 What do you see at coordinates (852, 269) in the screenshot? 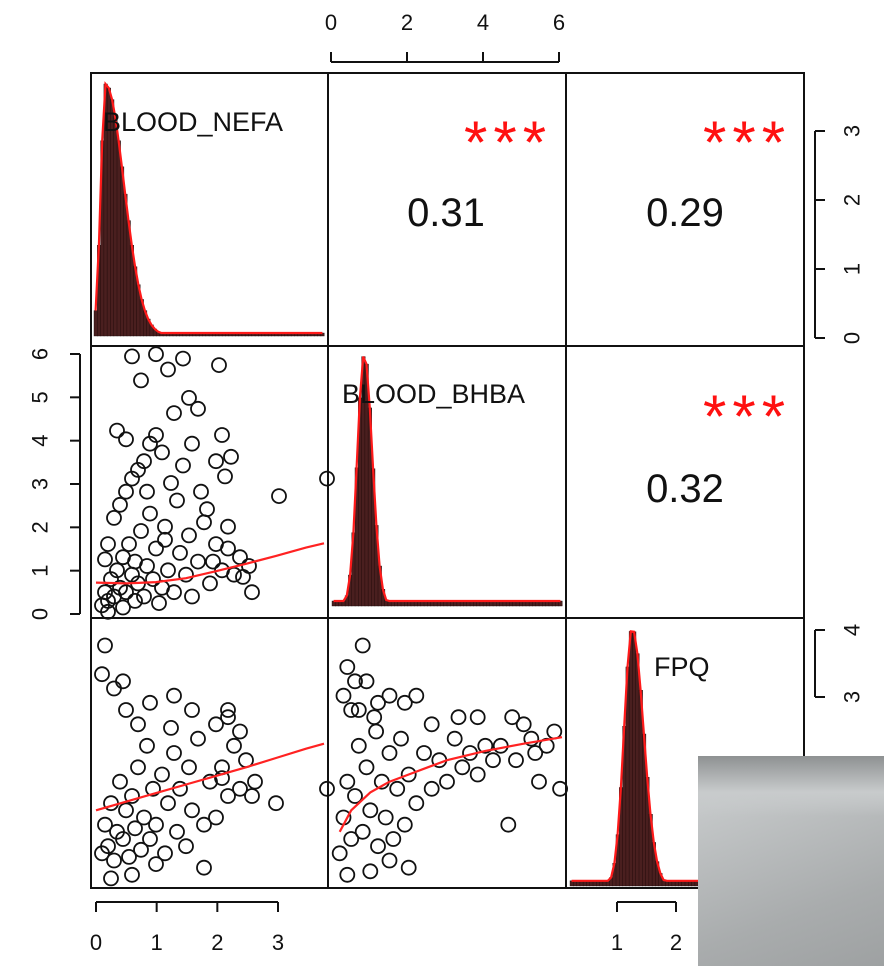
I see `right-top-axis-tick-label: 1` at bounding box center [852, 269].